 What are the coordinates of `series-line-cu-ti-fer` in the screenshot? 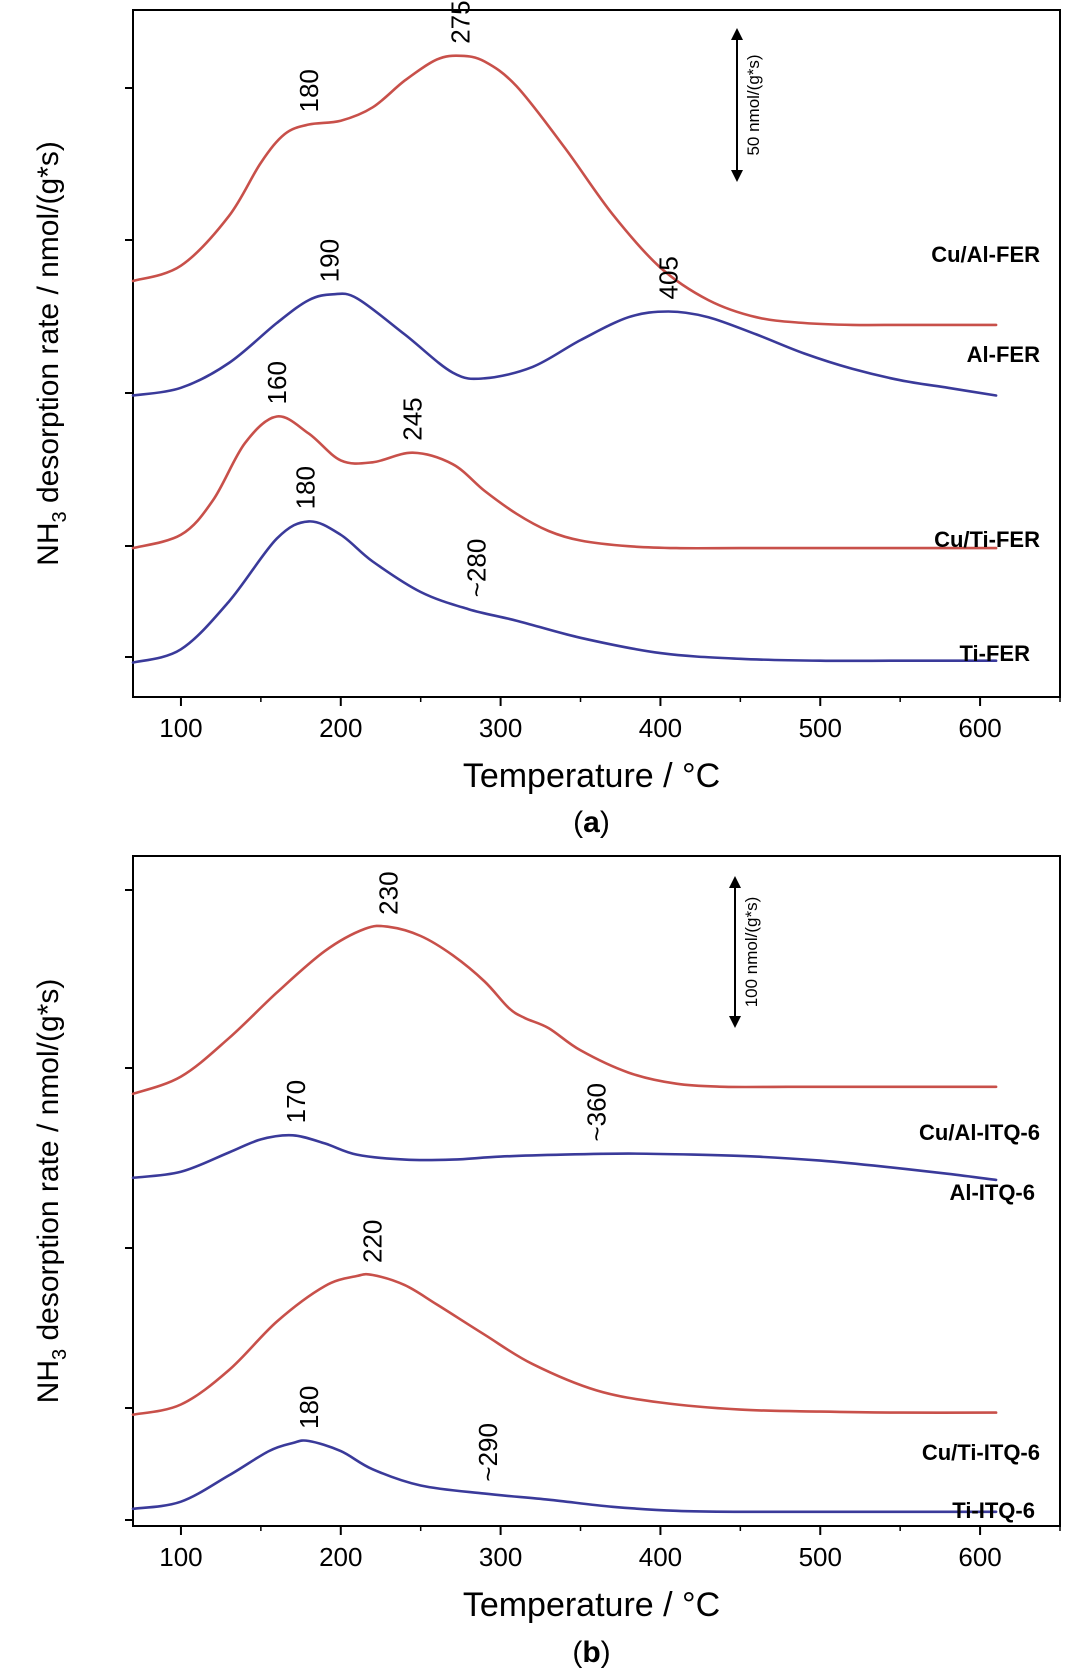 It's located at (564, 482).